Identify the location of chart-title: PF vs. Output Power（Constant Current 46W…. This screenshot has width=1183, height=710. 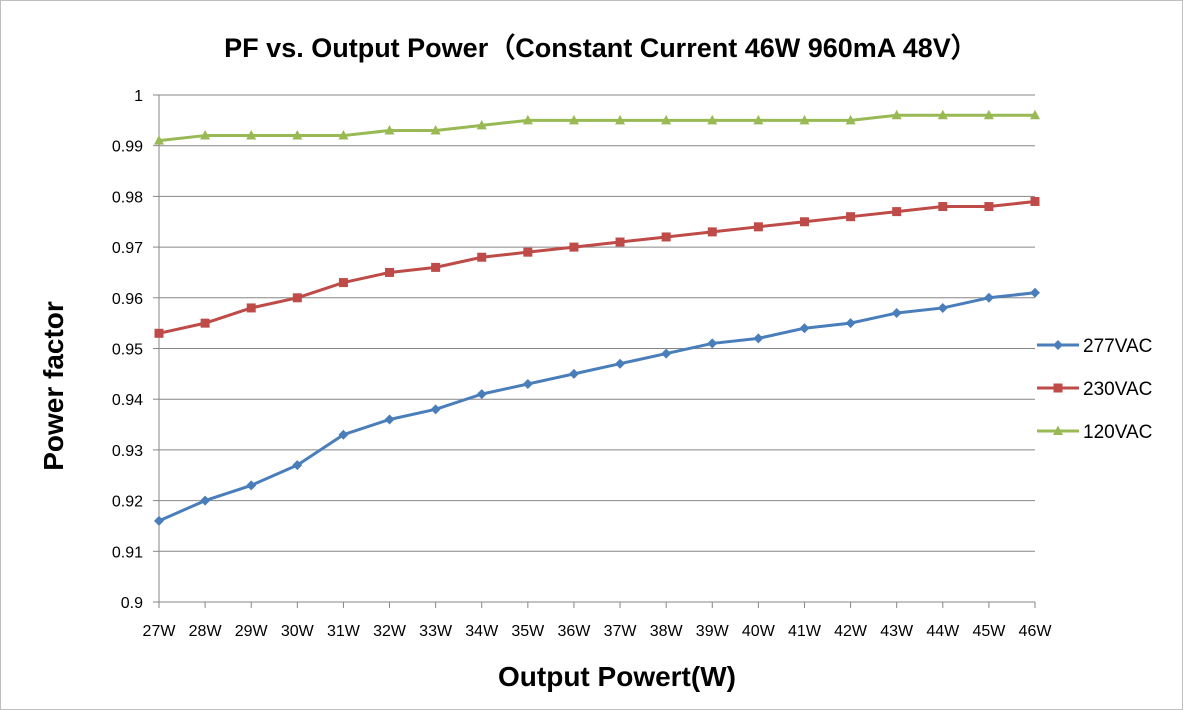
(601, 48).